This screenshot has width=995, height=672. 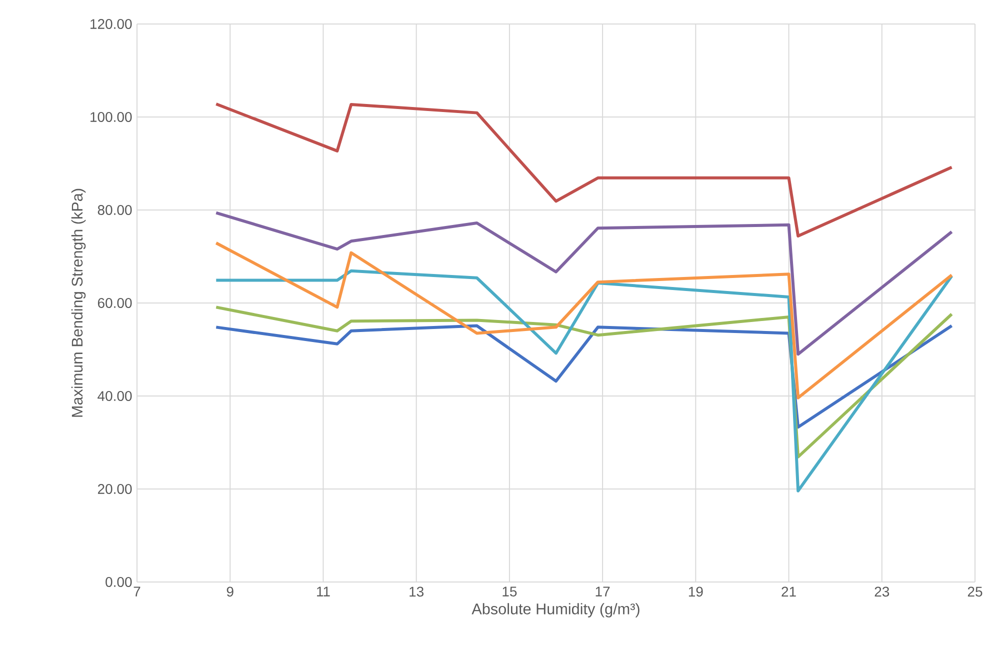 What do you see at coordinates (115, 303) in the screenshot?
I see `y-tick-label: 60.00` at bounding box center [115, 303].